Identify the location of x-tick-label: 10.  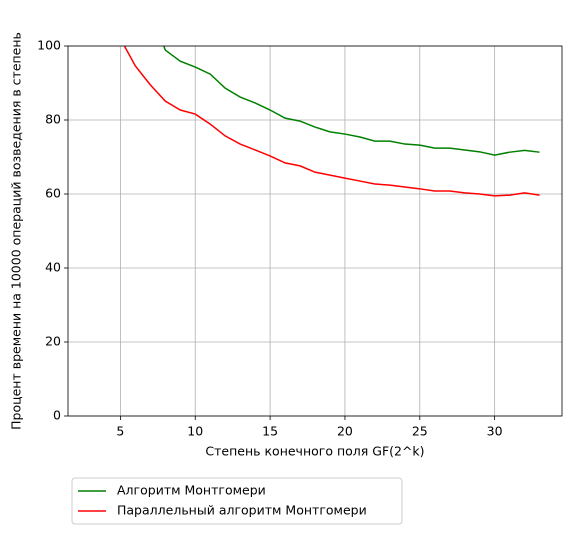
(195, 431).